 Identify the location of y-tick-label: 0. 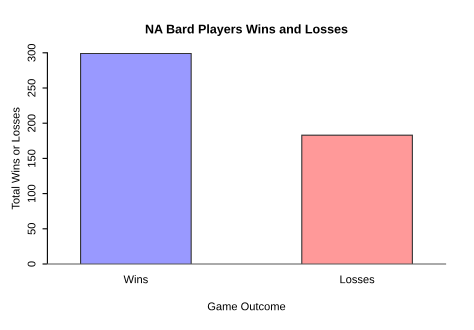
(32, 264).